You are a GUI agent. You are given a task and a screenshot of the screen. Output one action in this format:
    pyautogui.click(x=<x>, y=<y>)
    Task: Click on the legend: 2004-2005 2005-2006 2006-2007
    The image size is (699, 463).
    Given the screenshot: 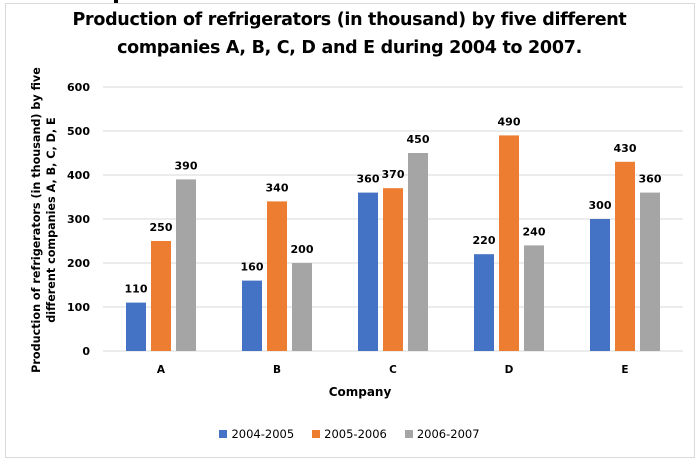 What is the action you would take?
    pyautogui.click(x=349, y=434)
    